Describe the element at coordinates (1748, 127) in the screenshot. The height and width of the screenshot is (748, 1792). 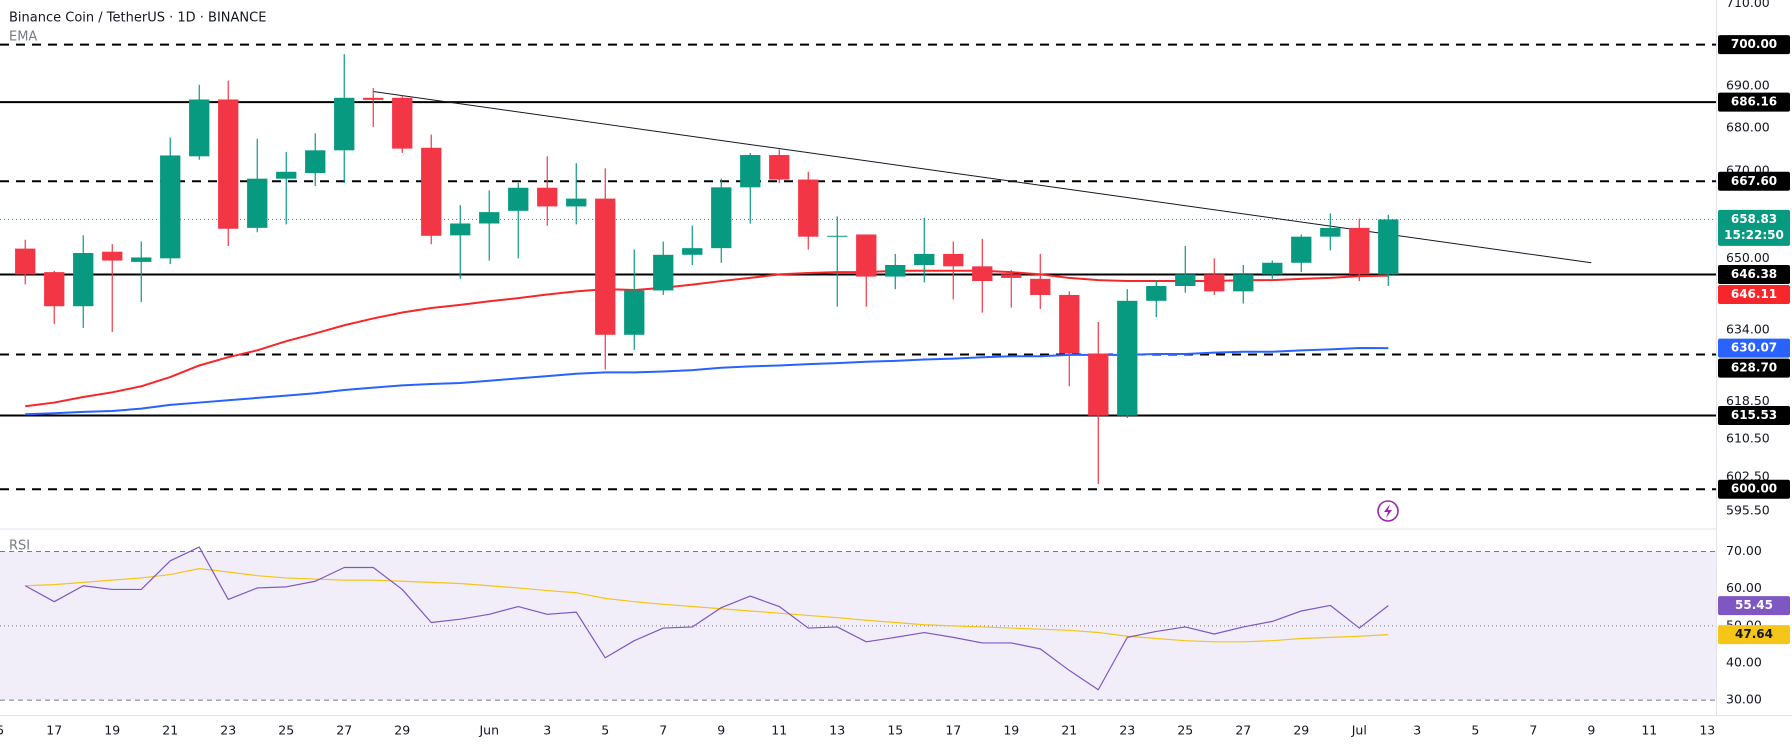
I see `y-tick-label: 680.00` at that location.